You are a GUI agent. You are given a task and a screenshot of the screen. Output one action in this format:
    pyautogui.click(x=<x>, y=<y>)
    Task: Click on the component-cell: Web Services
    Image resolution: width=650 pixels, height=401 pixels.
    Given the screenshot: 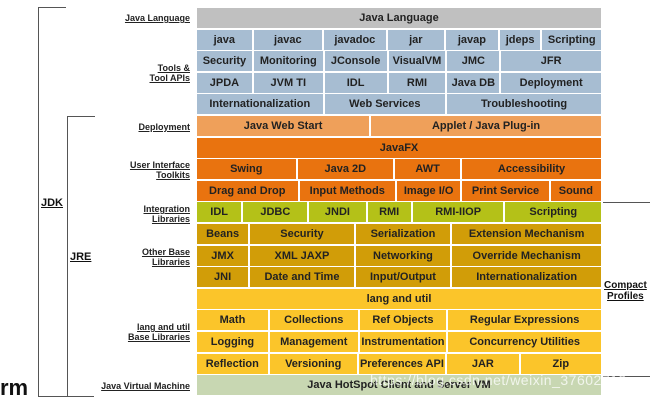 What is the action you would take?
    pyautogui.click(x=386, y=104)
    